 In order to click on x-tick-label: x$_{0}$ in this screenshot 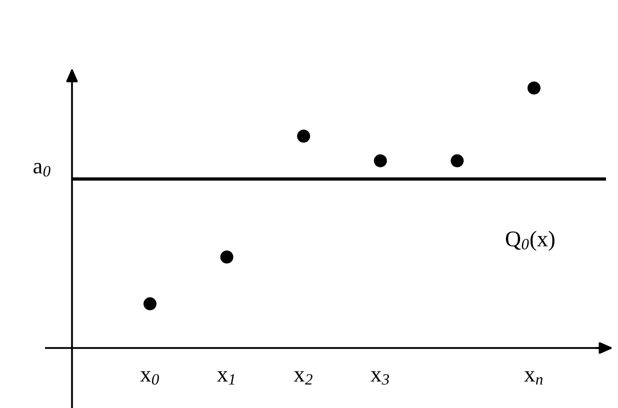, I will do `click(149, 378)`.